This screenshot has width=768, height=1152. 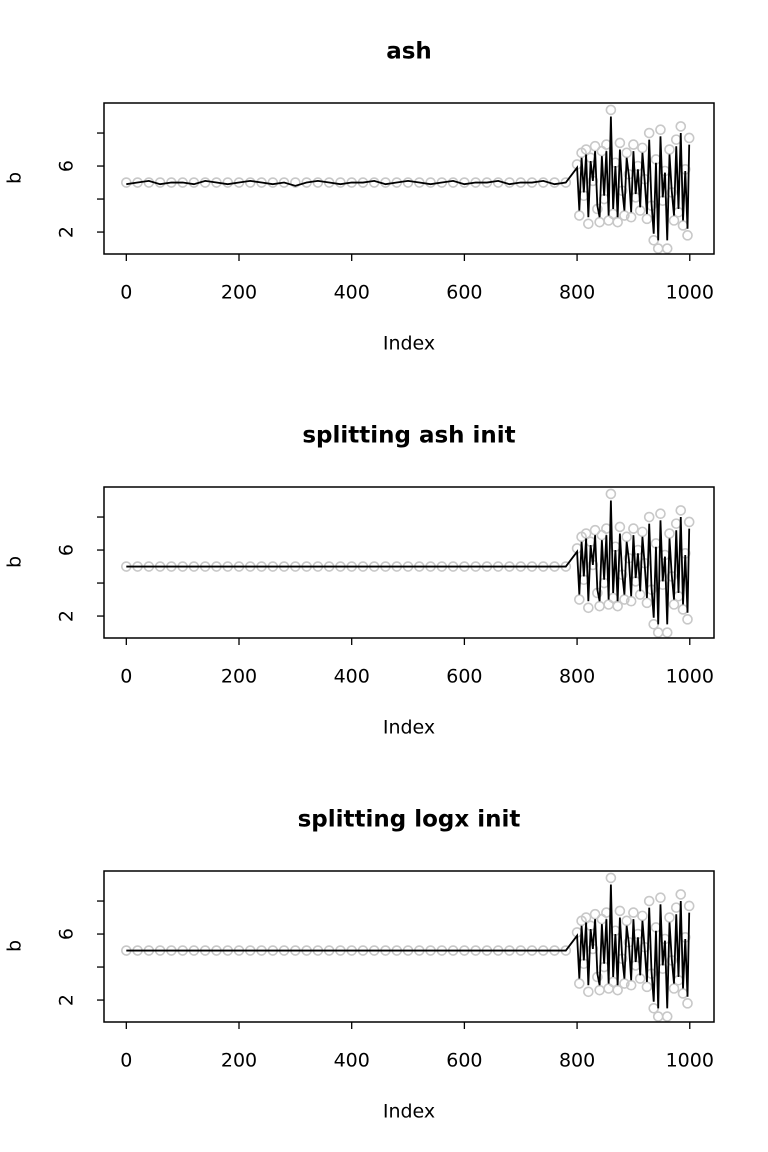 I want to click on chart-title: splitting logx init, so click(x=409, y=820).